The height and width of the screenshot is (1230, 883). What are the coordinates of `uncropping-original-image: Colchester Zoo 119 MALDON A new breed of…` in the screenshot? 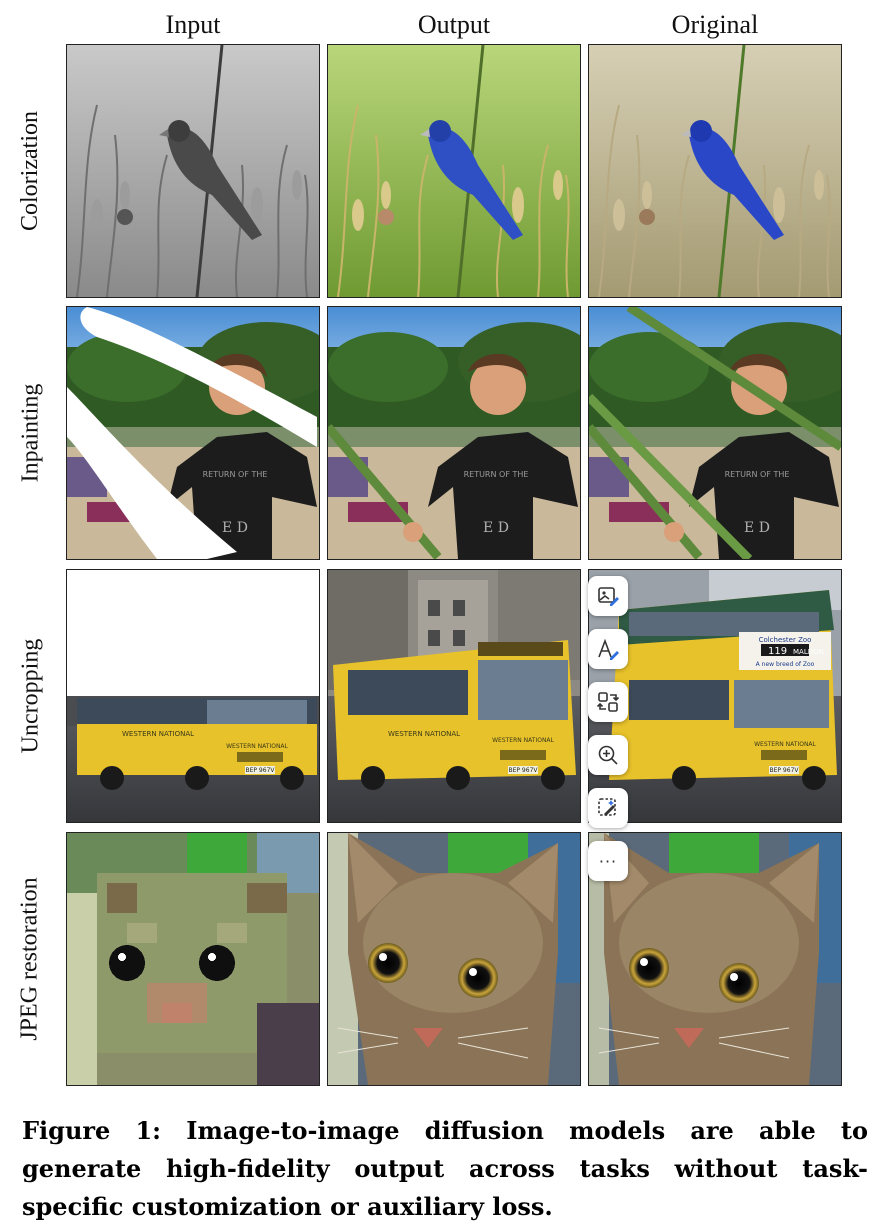 It's located at (715, 696).